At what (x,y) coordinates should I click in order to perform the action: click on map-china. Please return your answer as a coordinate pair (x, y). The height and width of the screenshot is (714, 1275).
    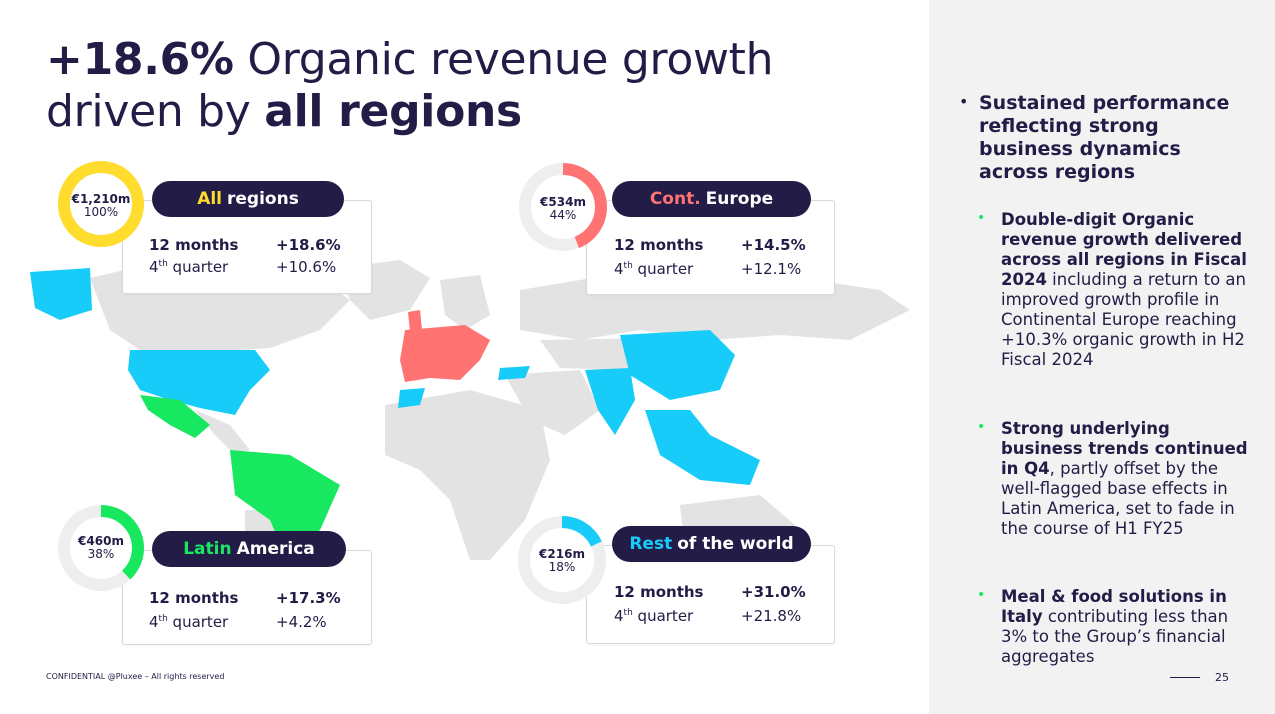
    Looking at the image, I should click on (677, 365).